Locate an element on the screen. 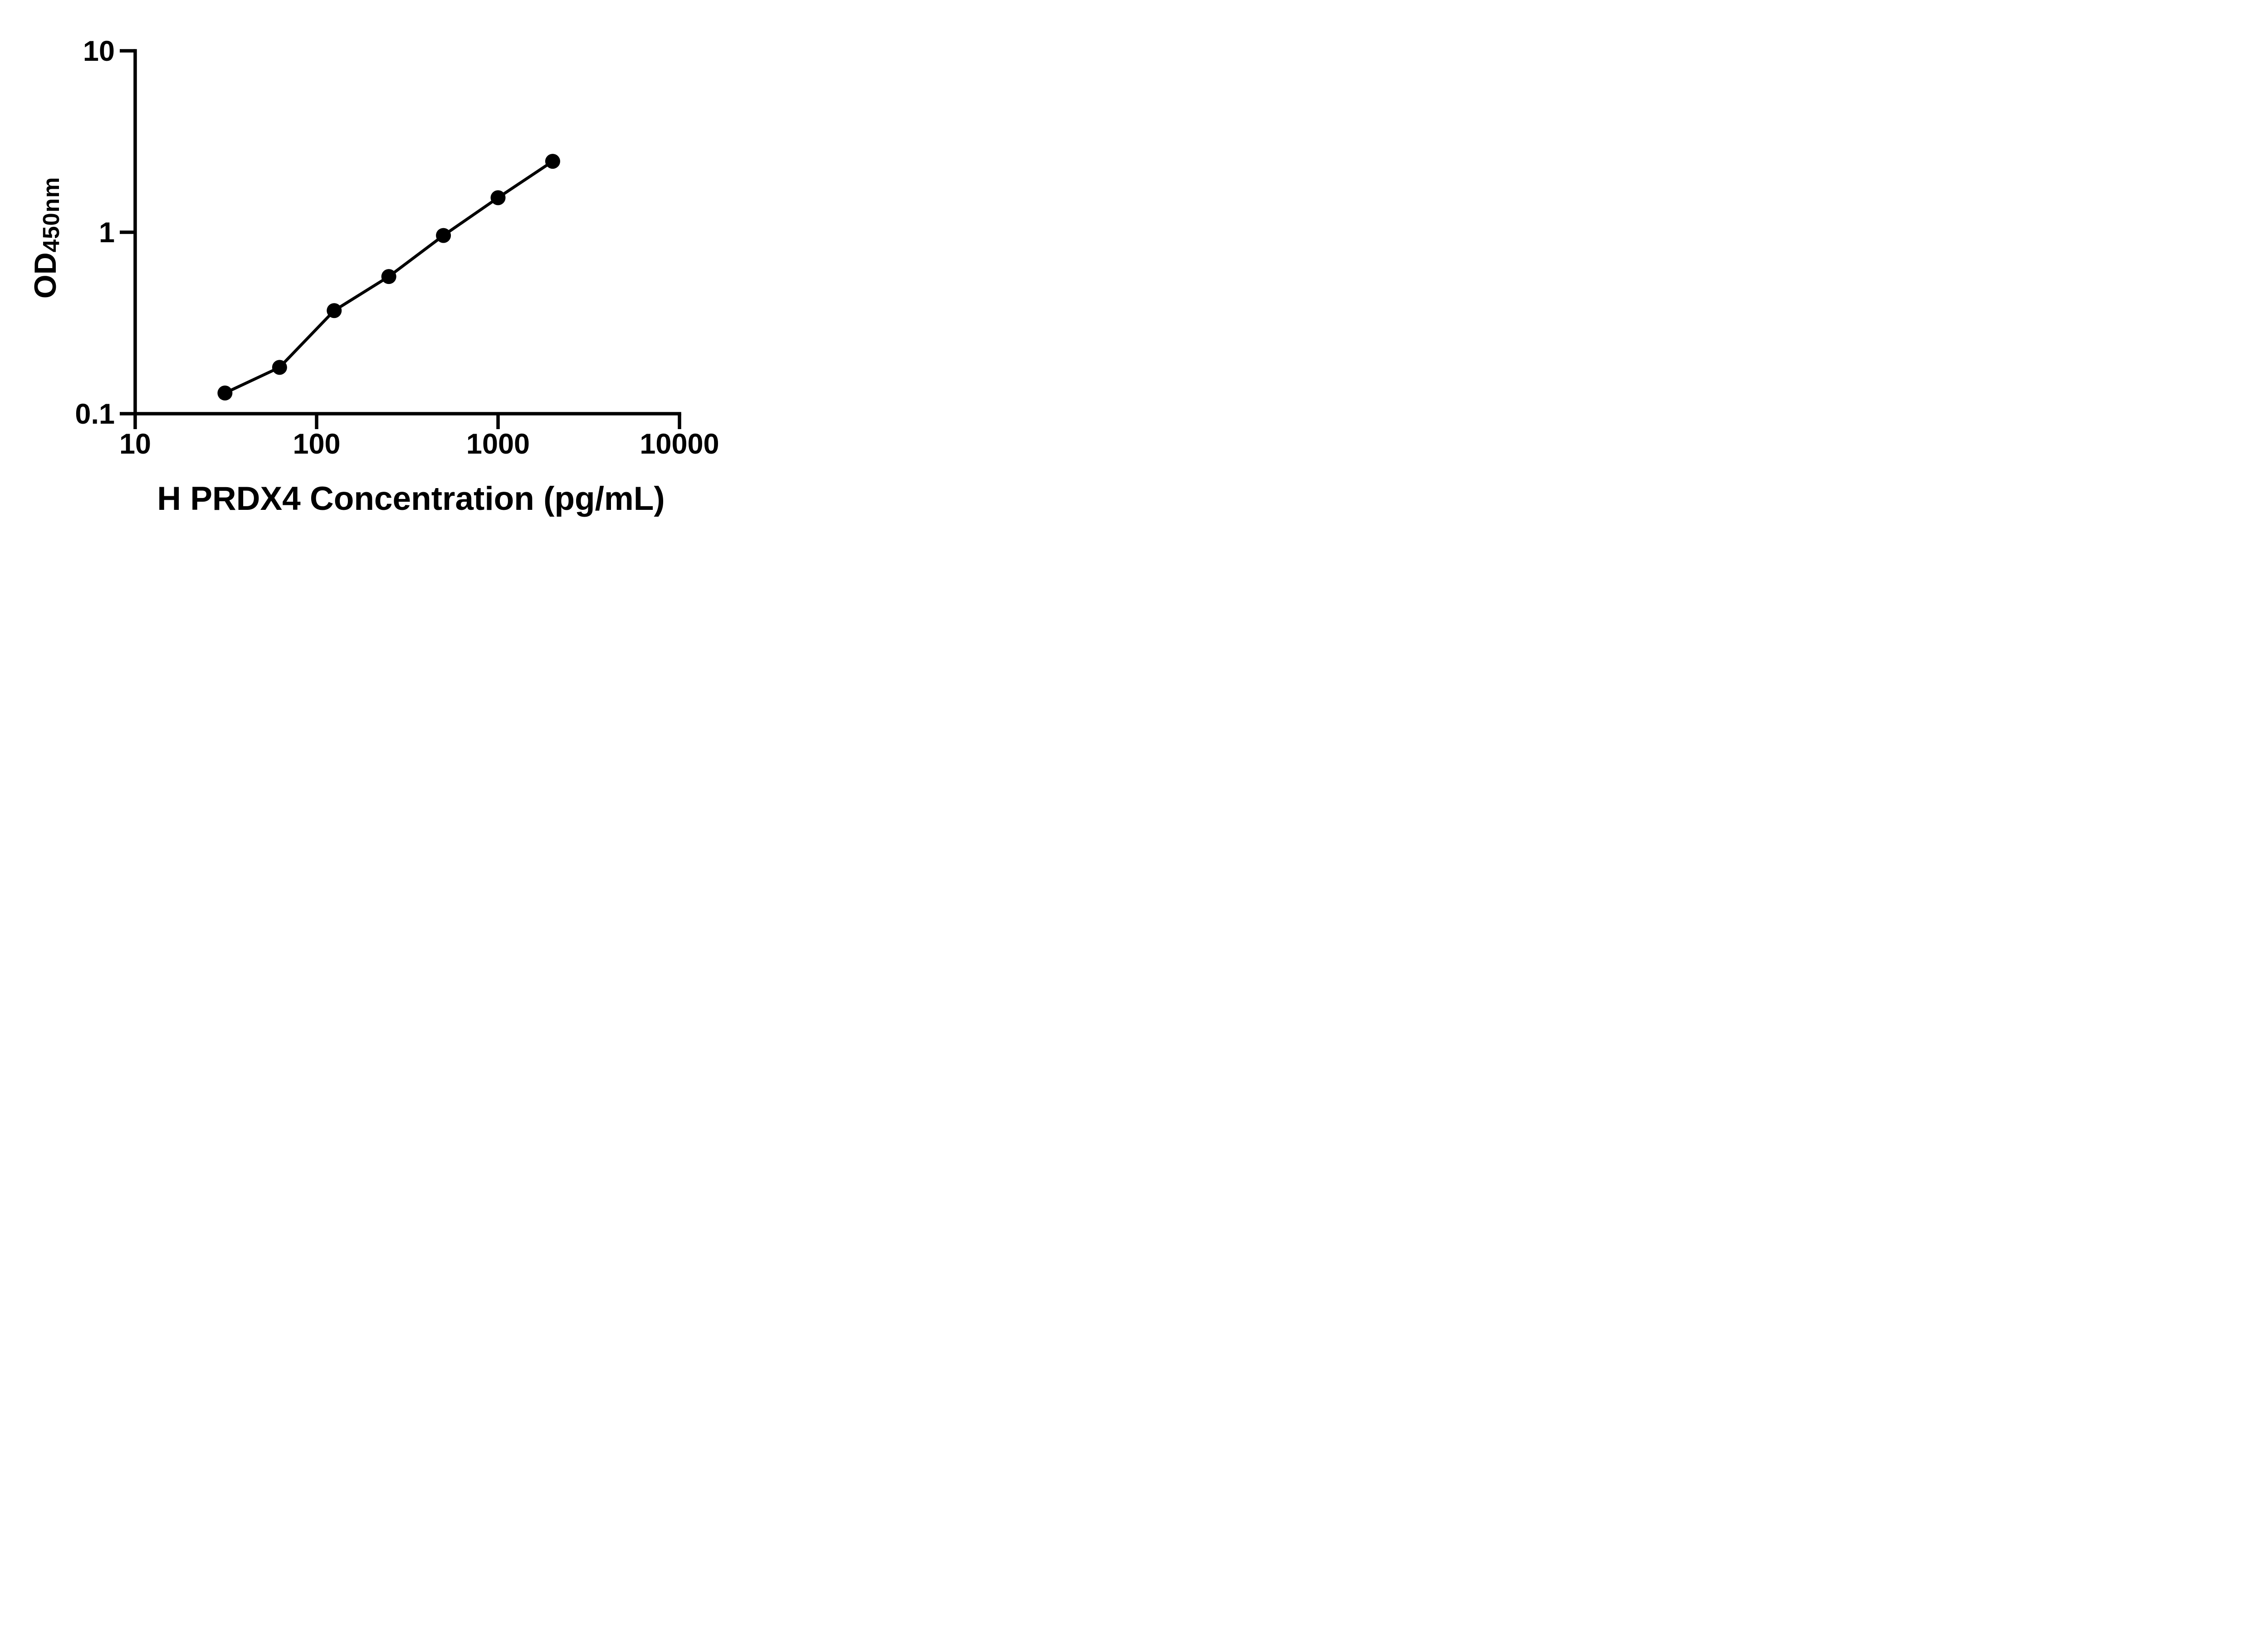 The height and width of the screenshot is (1633, 2268). x-tick-label: 10 is located at coordinates (135, 444).